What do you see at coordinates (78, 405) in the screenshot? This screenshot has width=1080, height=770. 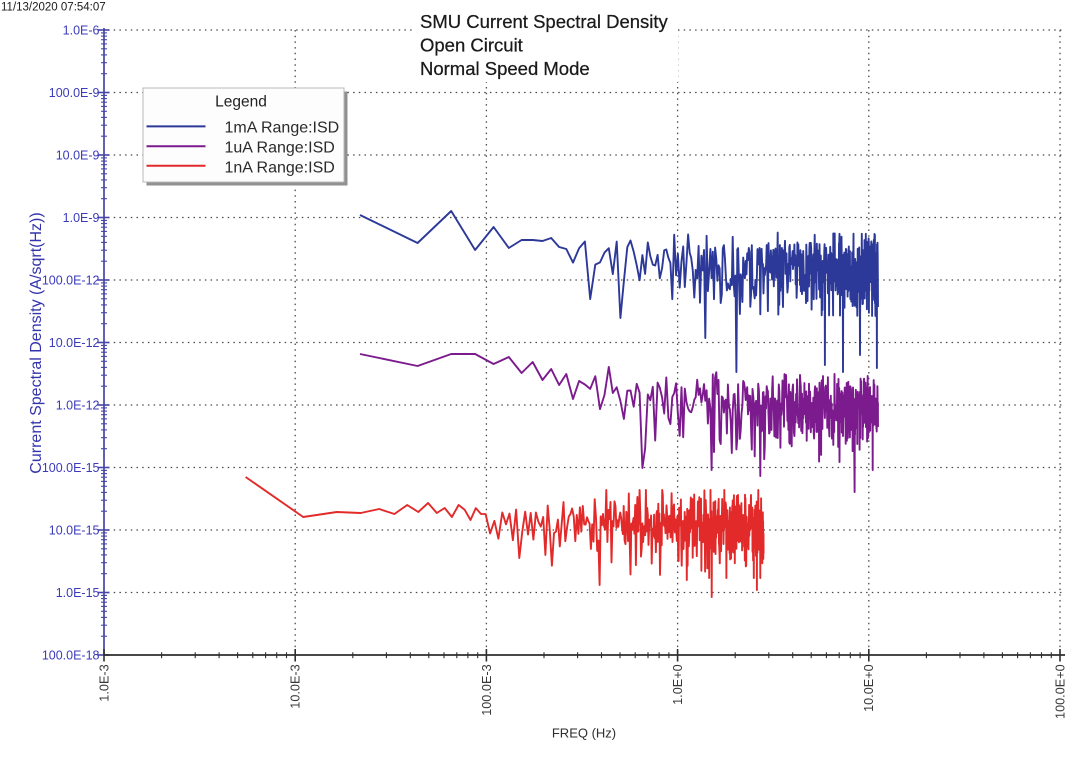 I see `svg-text: 1.0E-12` at bounding box center [78, 405].